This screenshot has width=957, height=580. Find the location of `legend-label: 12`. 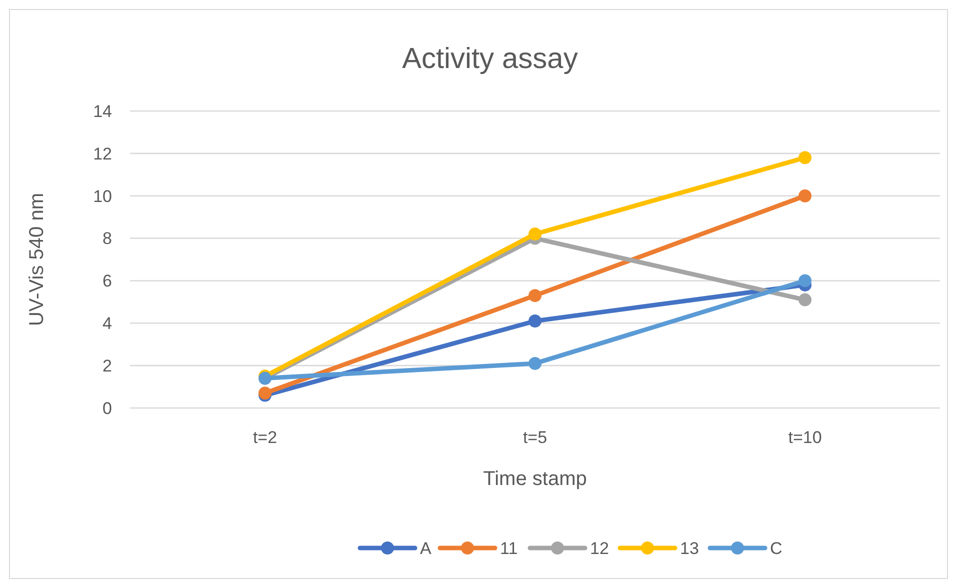

legend-label: 12 is located at coordinates (599, 548).